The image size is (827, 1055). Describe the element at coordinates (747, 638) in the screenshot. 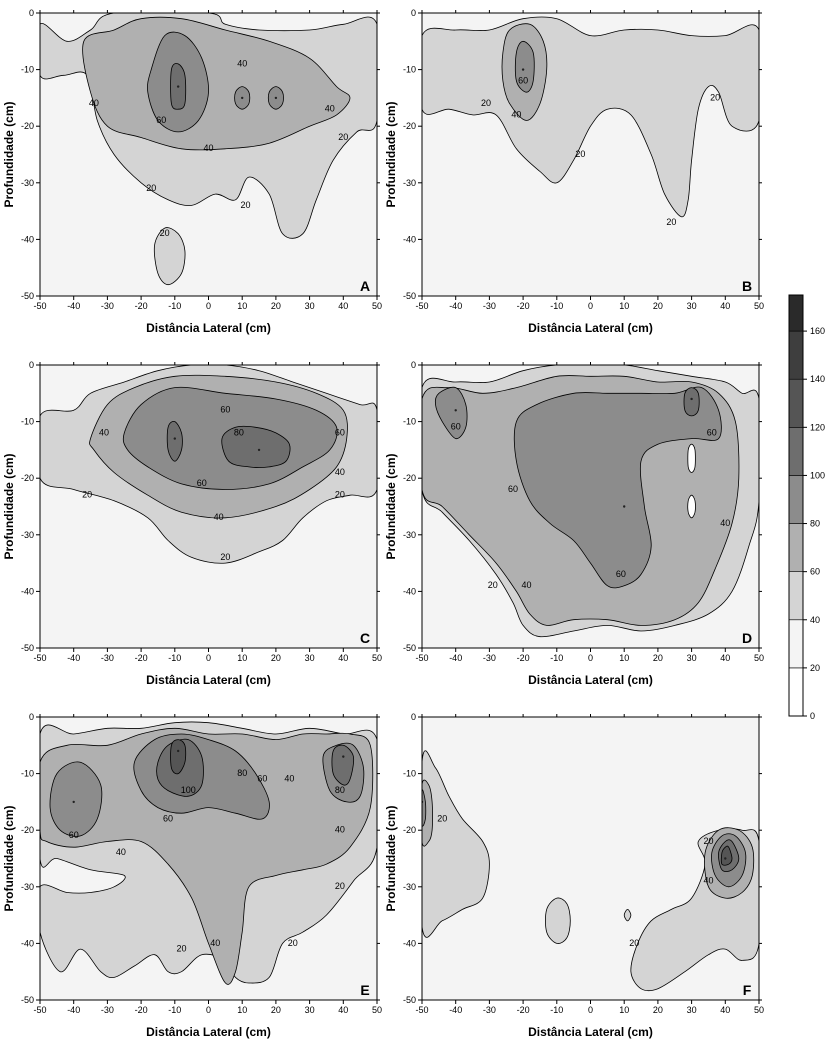

I see `panel-letter: D` at that location.